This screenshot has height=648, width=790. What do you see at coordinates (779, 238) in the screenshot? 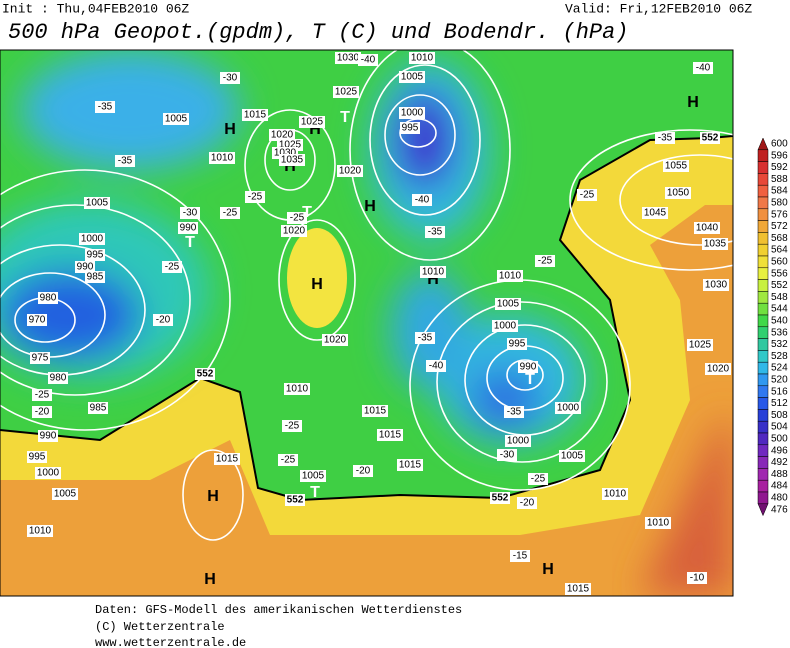
I see `colorbar-label: 568` at bounding box center [779, 238].